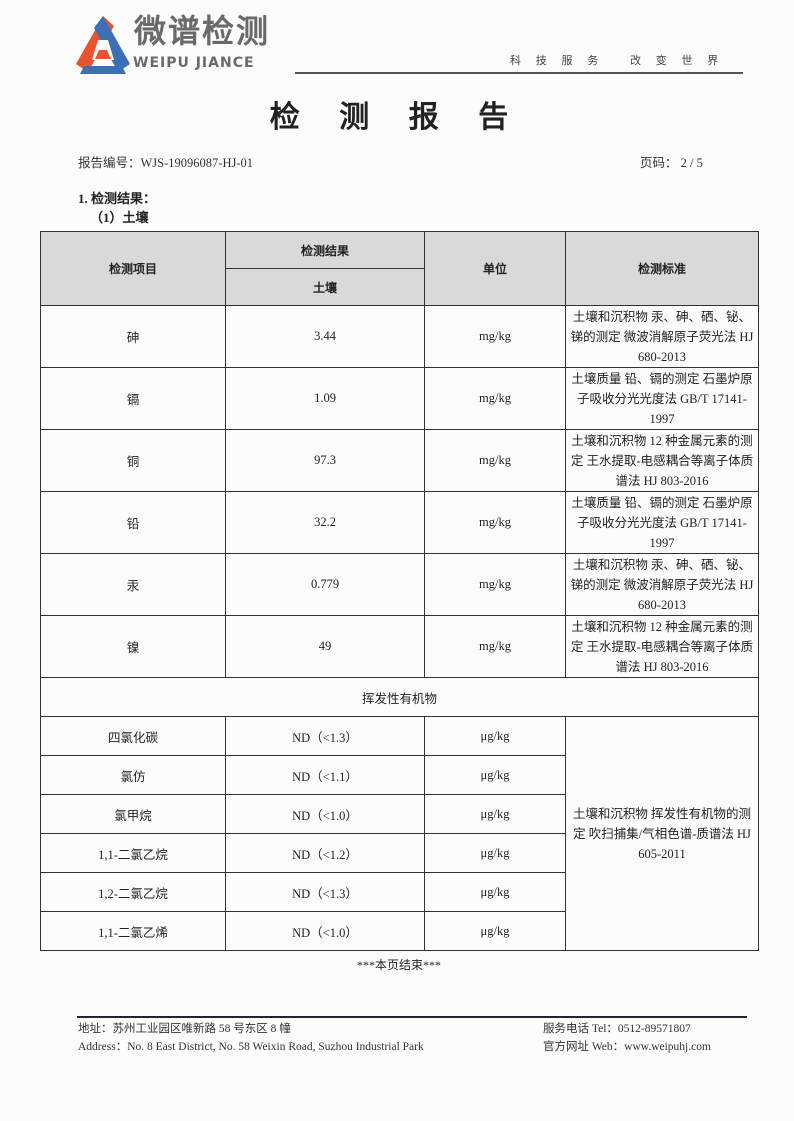  What do you see at coordinates (133, 522) in the screenshot?
I see `item-cell: 铅` at bounding box center [133, 522].